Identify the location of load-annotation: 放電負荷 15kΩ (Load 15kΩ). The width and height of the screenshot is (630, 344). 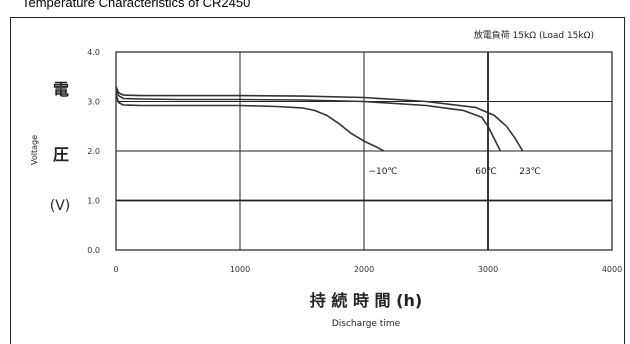
(534, 35).